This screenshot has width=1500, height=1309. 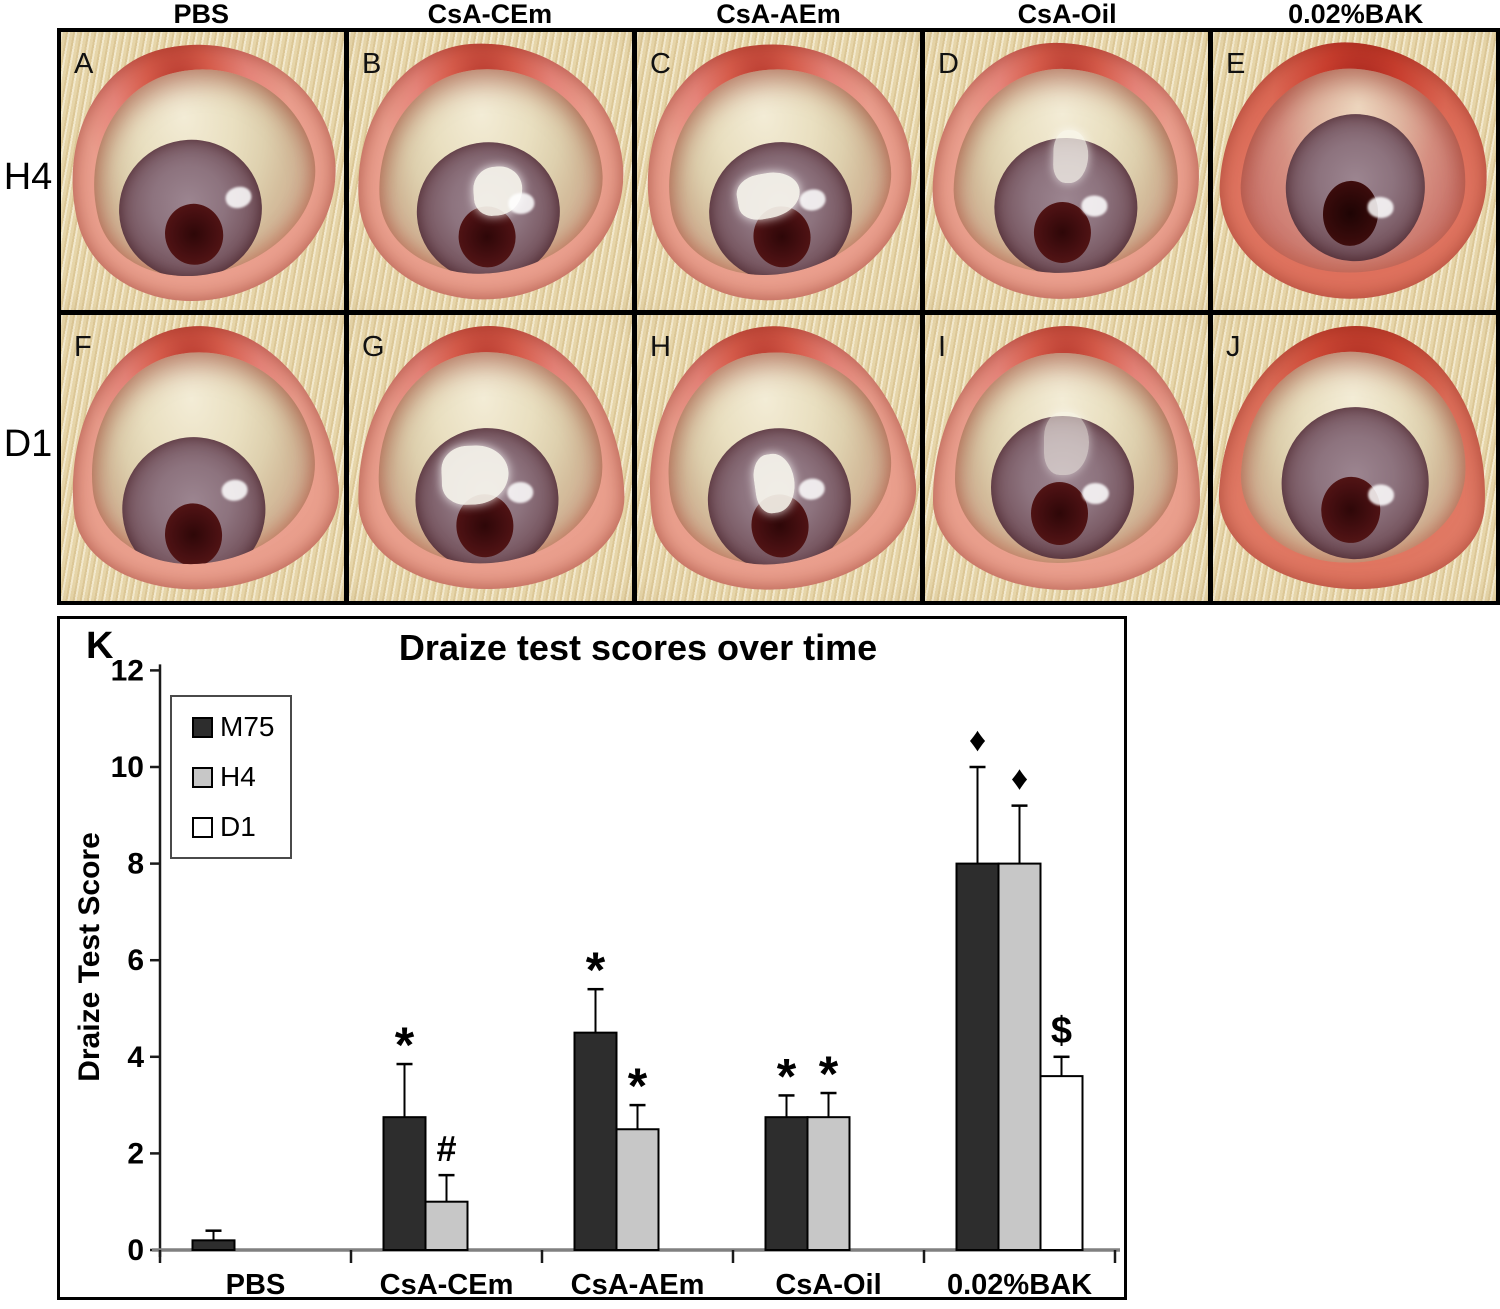 I want to click on legend-entry-d1: D1, so click(x=238, y=827).